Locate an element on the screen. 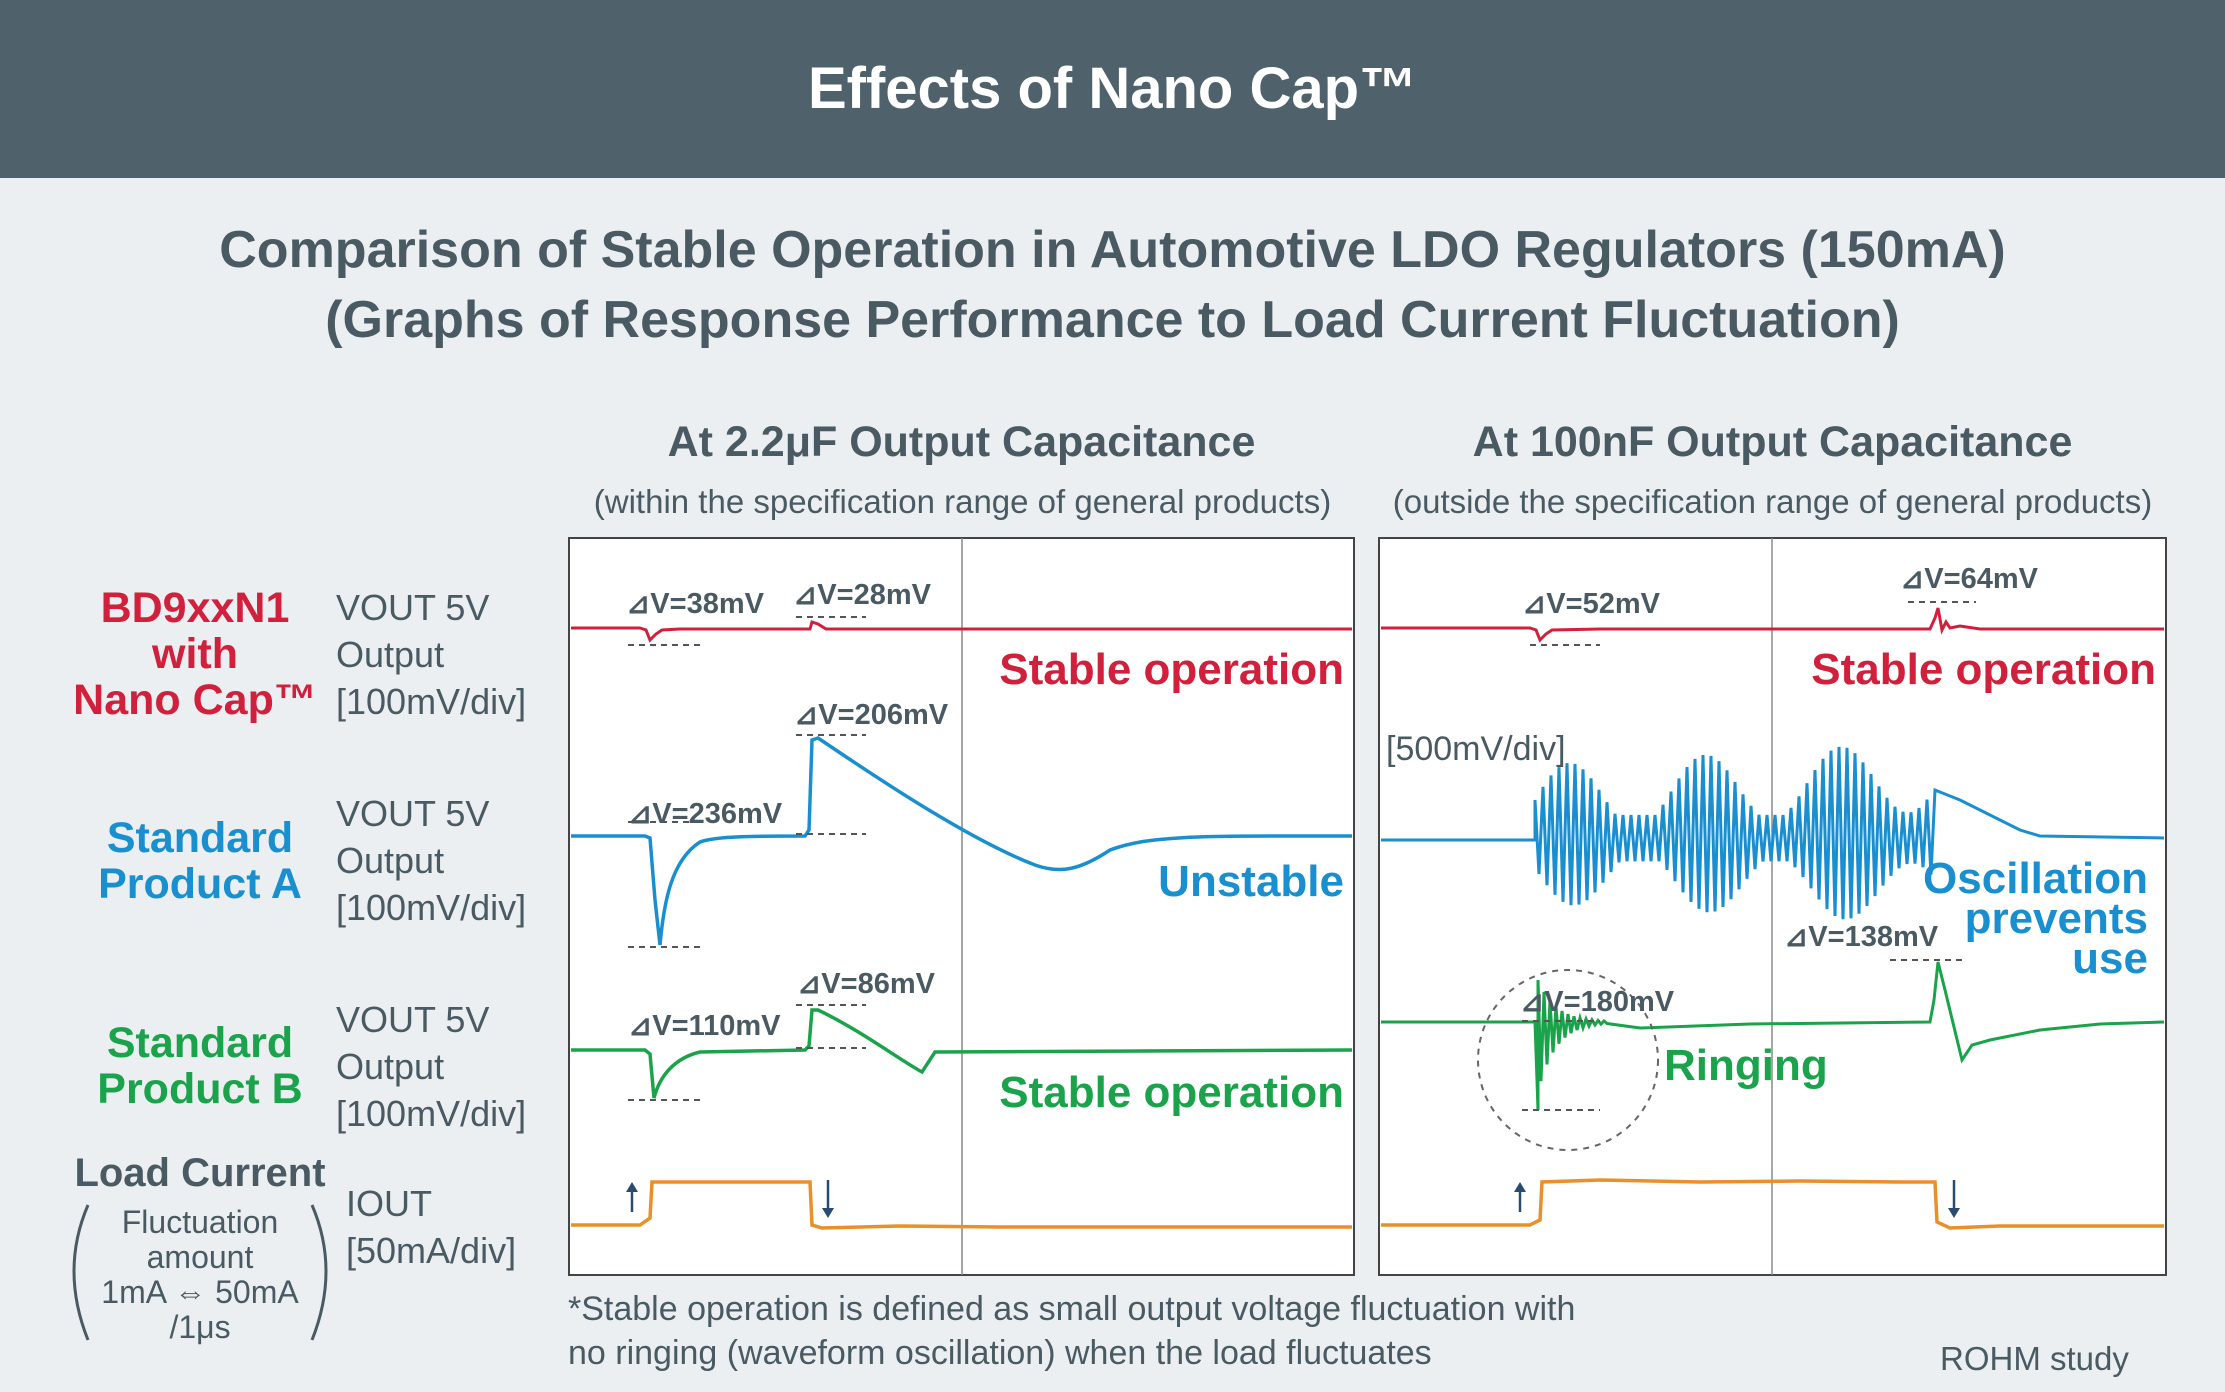  panel-1-dv-206: ⊿V=206mV is located at coordinates (871, 715).